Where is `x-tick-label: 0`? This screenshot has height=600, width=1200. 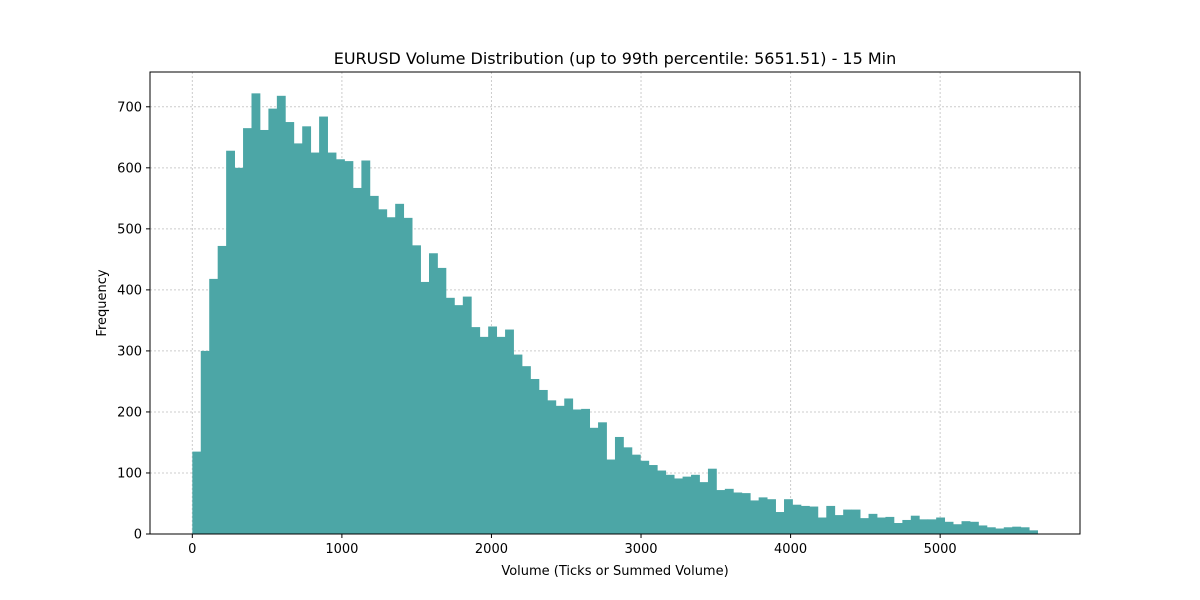 x-tick-label: 0 is located at coordinates (192, 549).